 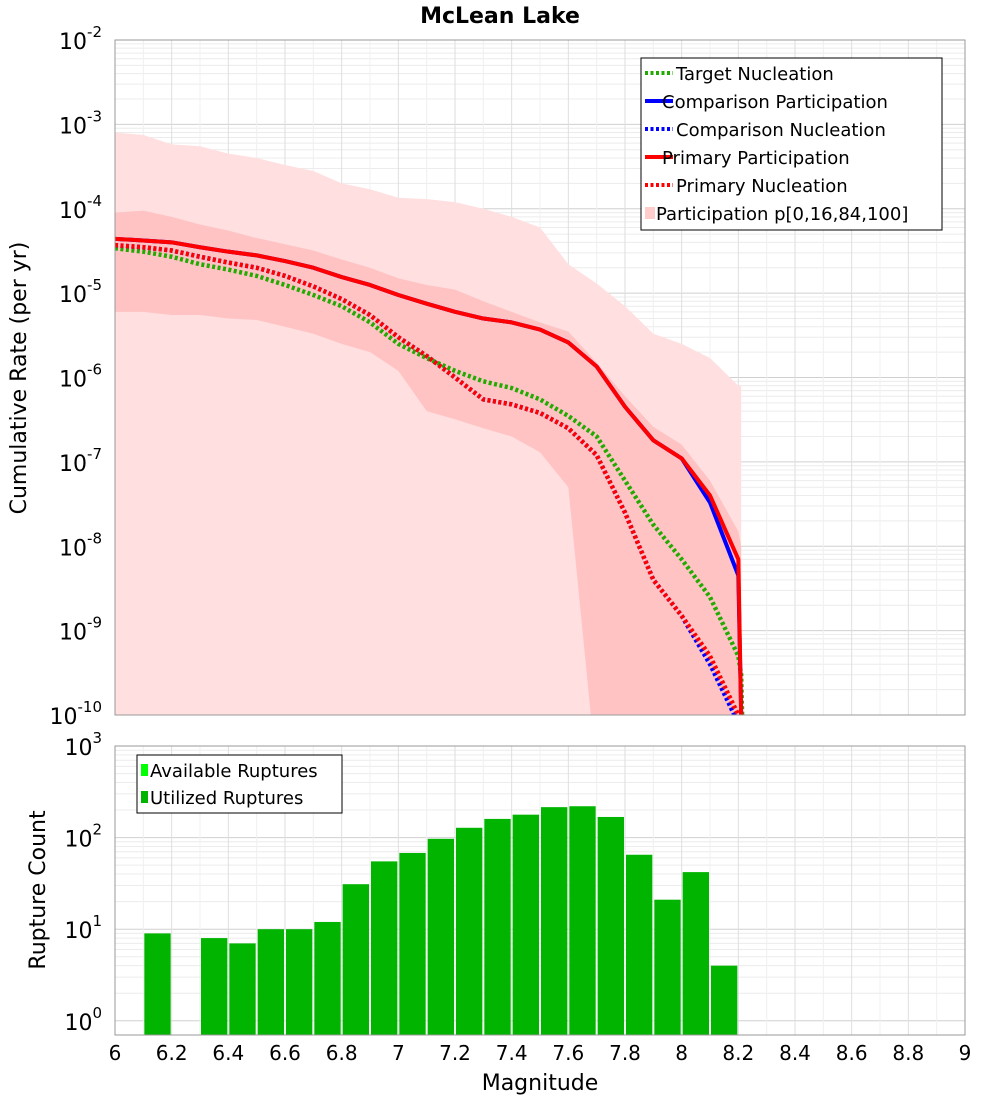 I want to click on top-y-ticks: 10⁻¹⁰ 10⁻⁹ 10⁻⁸ 10⁻⁷ 10⁻⁶ 10⁻⁵ 10⁻⁴ 10⁻³ 10⁻², so click(x=76, y=376).